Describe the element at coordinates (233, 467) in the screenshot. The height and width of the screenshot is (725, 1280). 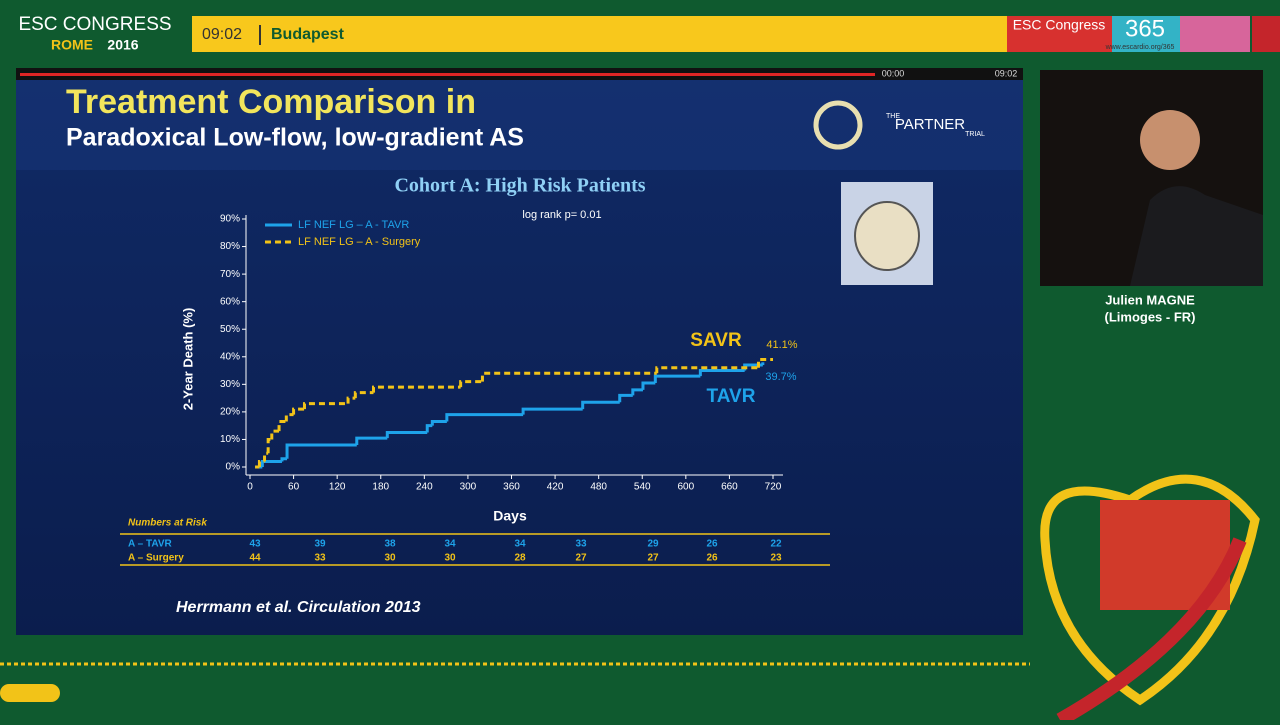
I see `y-tick-label: 0%` at that location.